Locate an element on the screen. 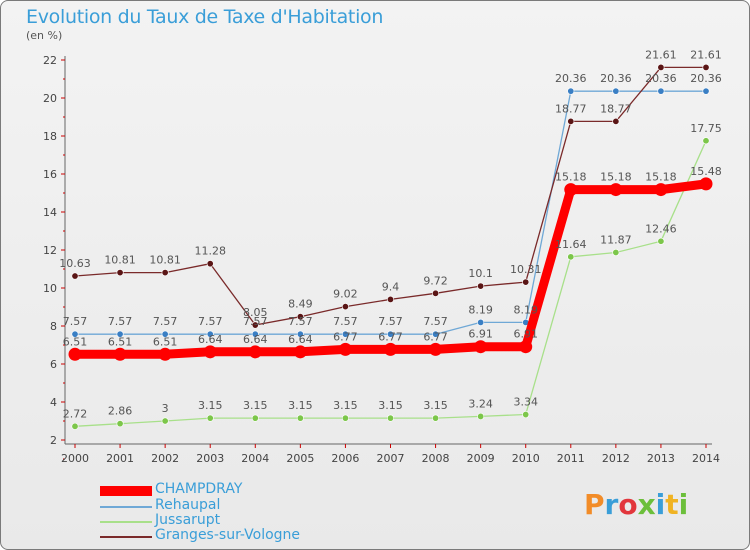 This screenshot has width=750, height=550. x-tick-label: 2005 is located at coordinates (300, 458).